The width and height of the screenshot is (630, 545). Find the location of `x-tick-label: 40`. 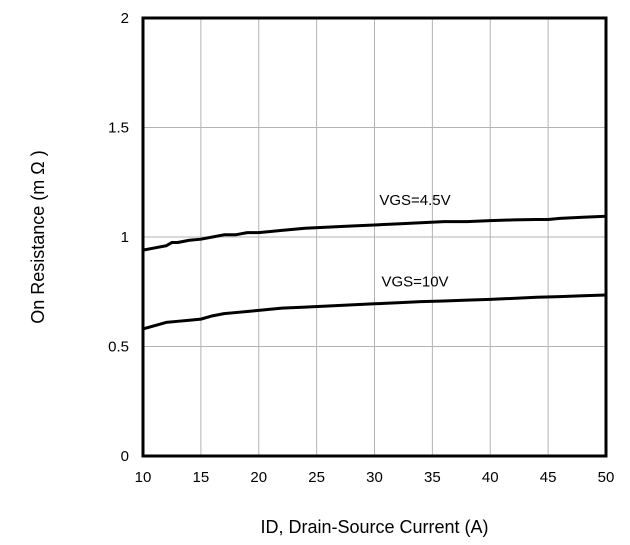

x-tick-label: 40 is located at coordinates (490, 477).